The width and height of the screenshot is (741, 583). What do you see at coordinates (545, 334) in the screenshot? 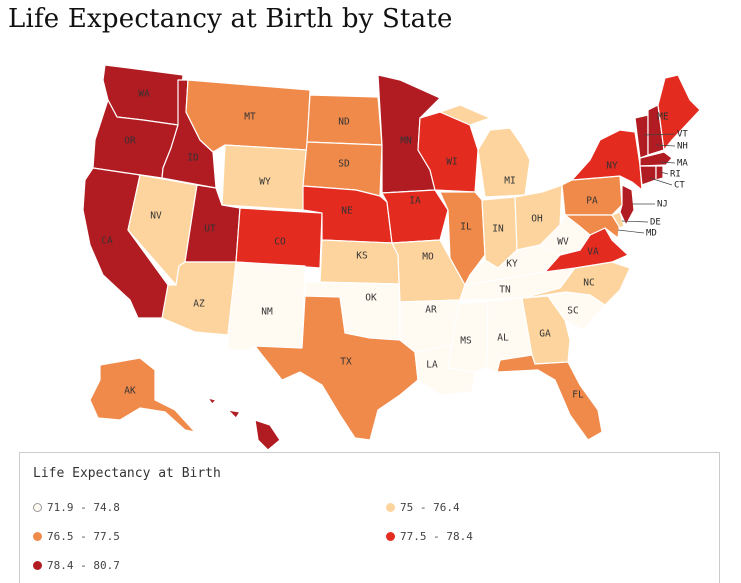
I see `label-ga: GA` at bounding box center [545, 334].